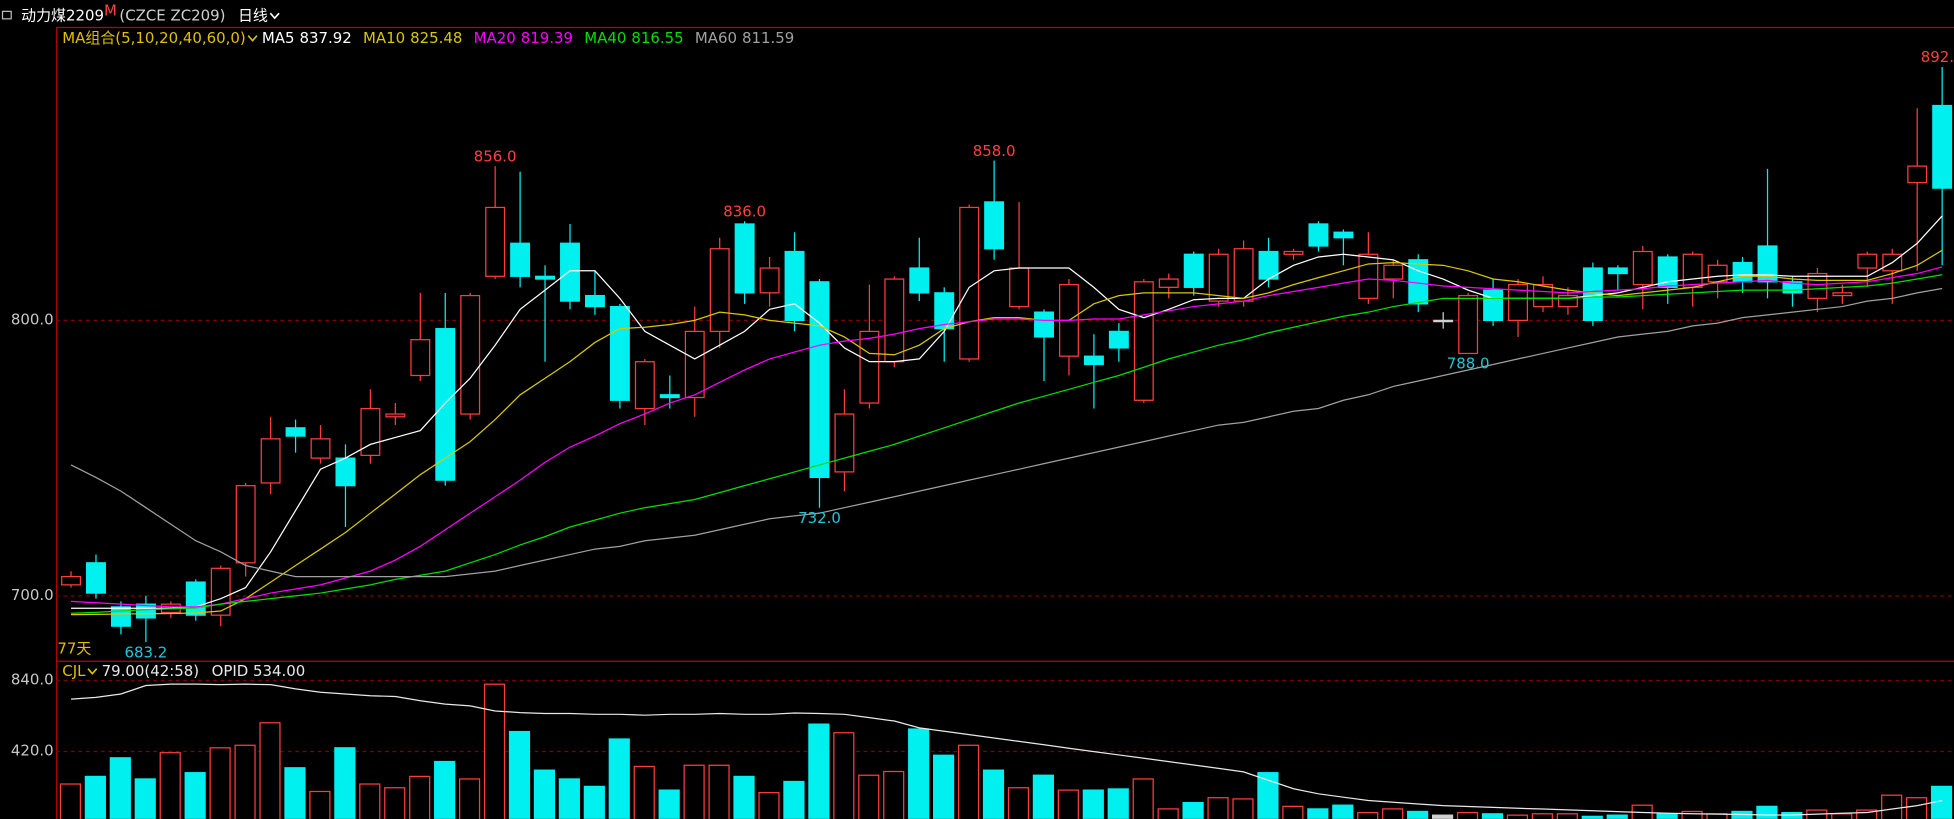 This screenshot has width=1954, height=819. Describe the element at coordinates (384, 38) in the screenshot. I see `legend-name: MA10` at that location.